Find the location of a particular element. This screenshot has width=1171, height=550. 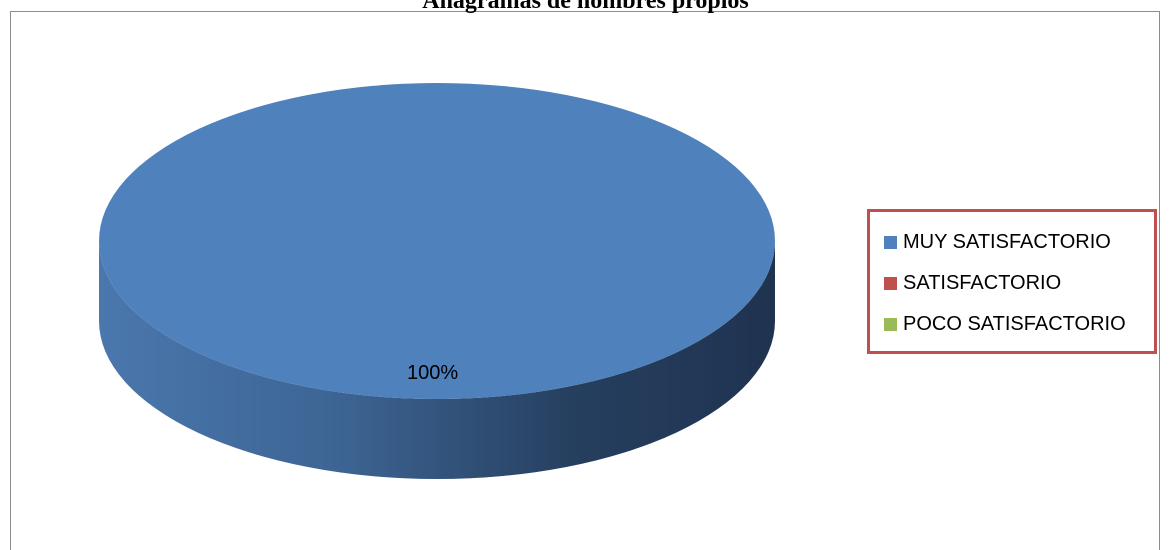

legend-label-poco-satisfactorio: POCO SATISFACTORIO is located at coordinates (1014, 324).